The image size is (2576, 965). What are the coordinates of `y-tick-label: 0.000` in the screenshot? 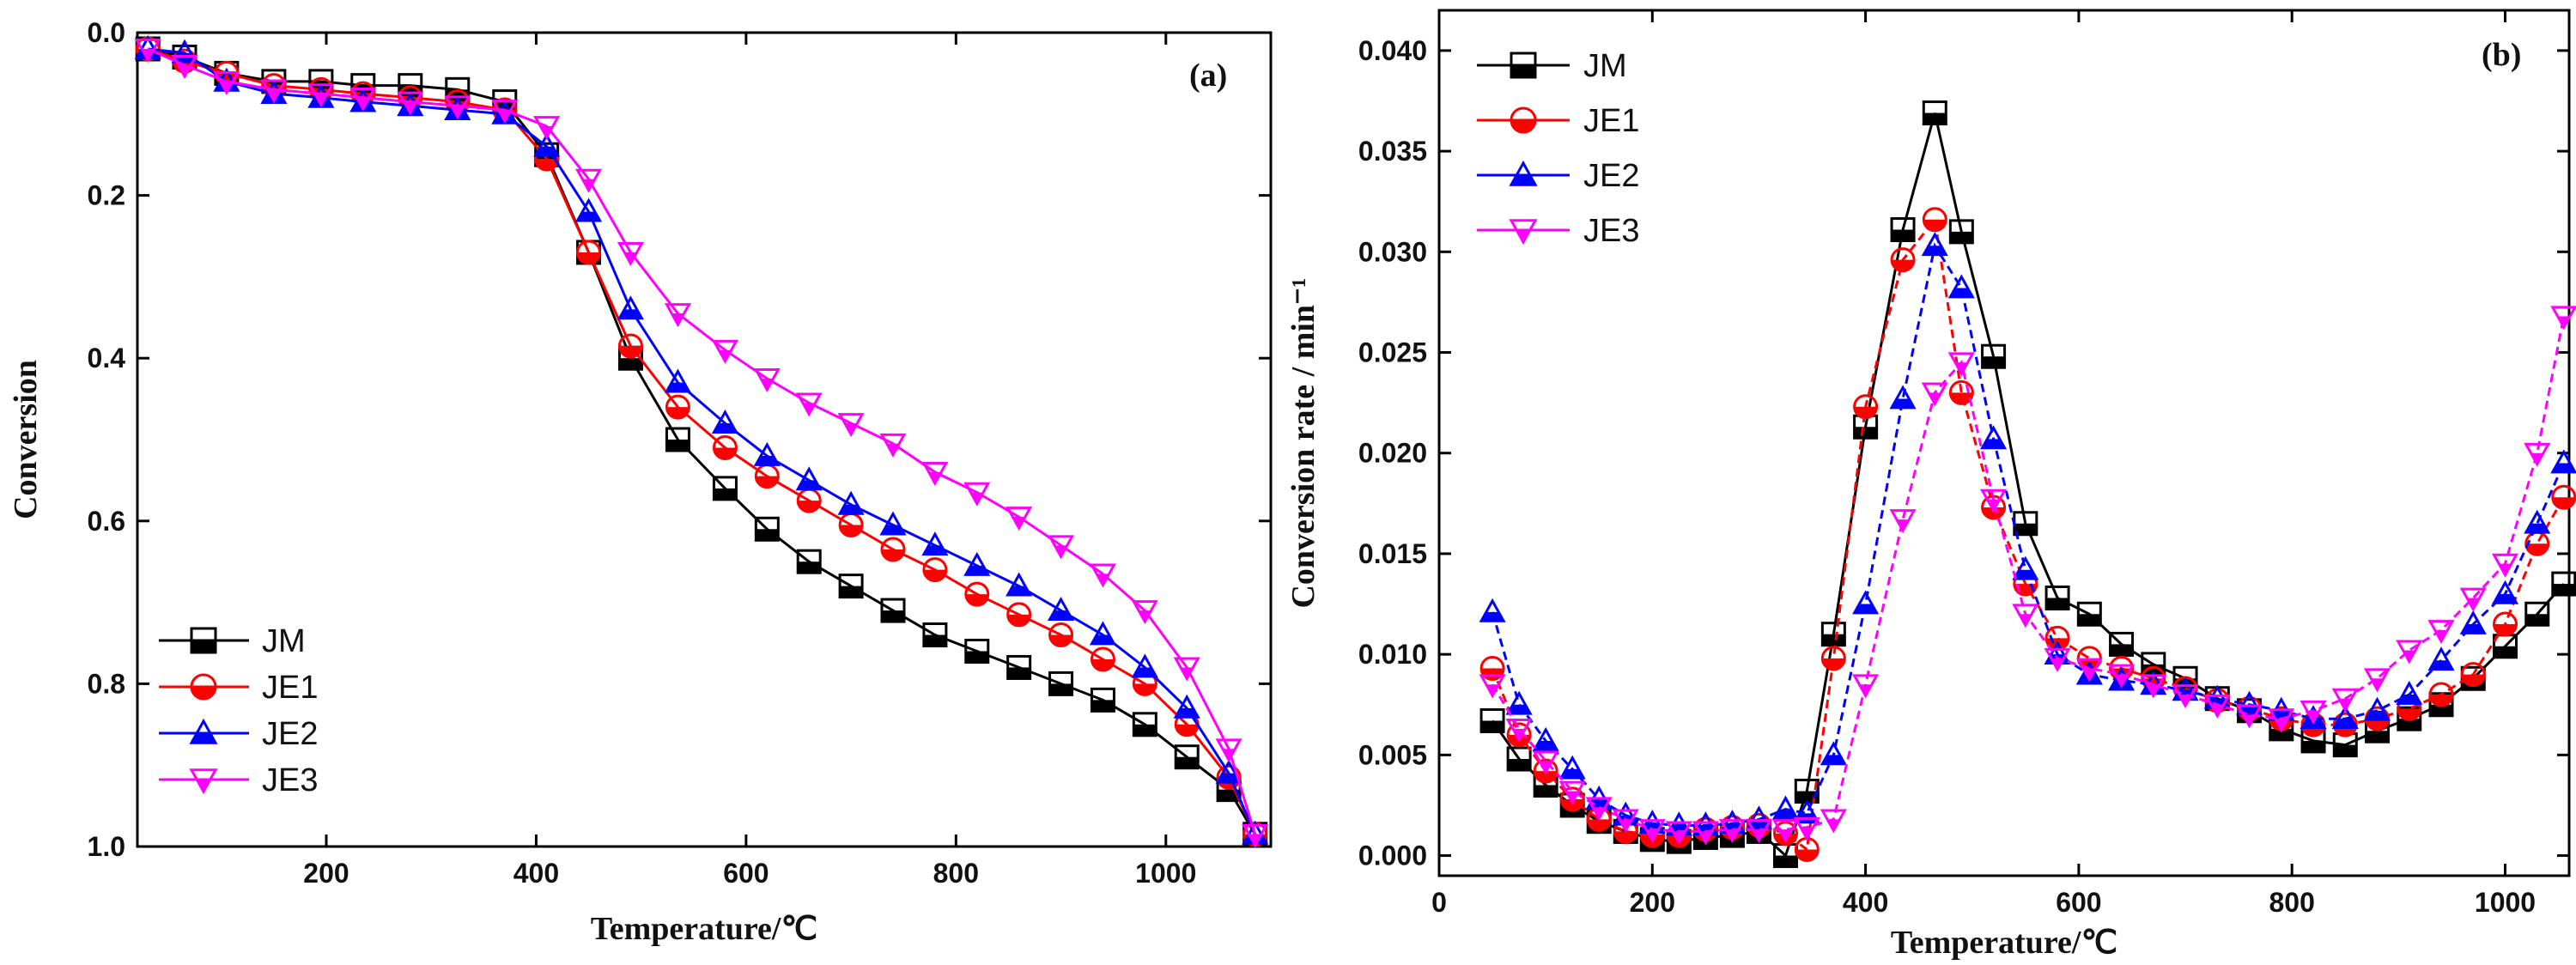 It's located at (1393, 856).